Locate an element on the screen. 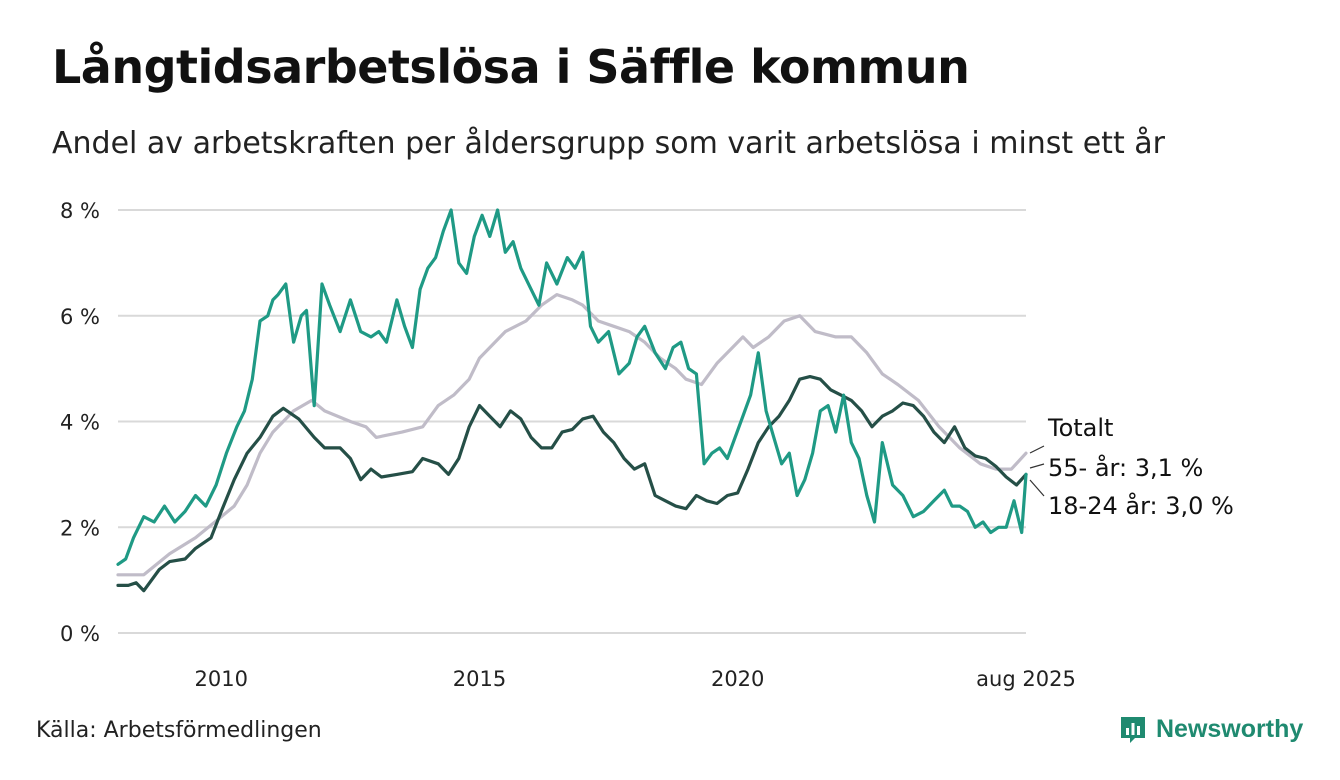 The width and height of the screenshot is (1340, 780). y-tick-label: 6 % is located at coordinates (80, 317).